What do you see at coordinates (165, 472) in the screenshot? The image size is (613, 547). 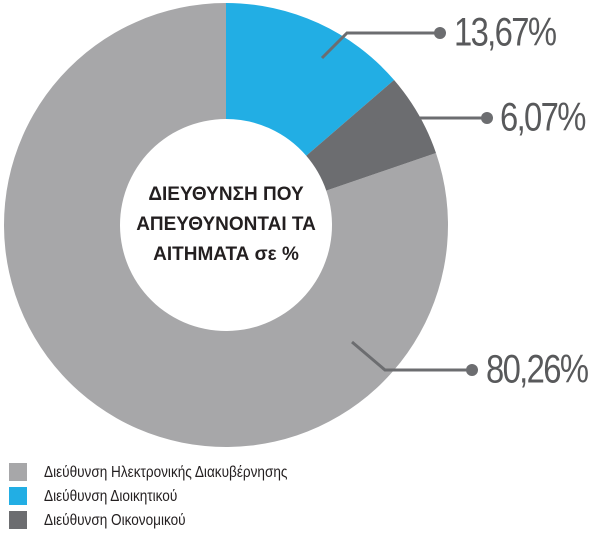 I see `legend-label: Διεύθυνση Ηλεκτρονικής Διακυβέρνησης` at bounding box center [165, 472].